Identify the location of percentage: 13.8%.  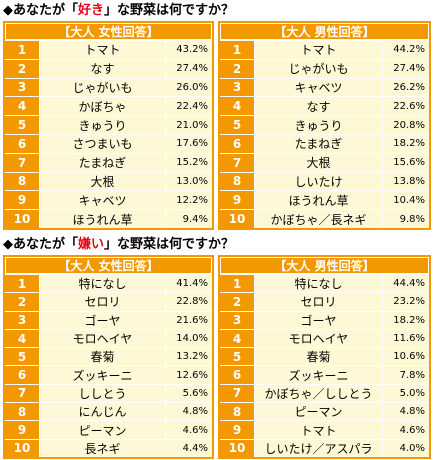
(406, 181).